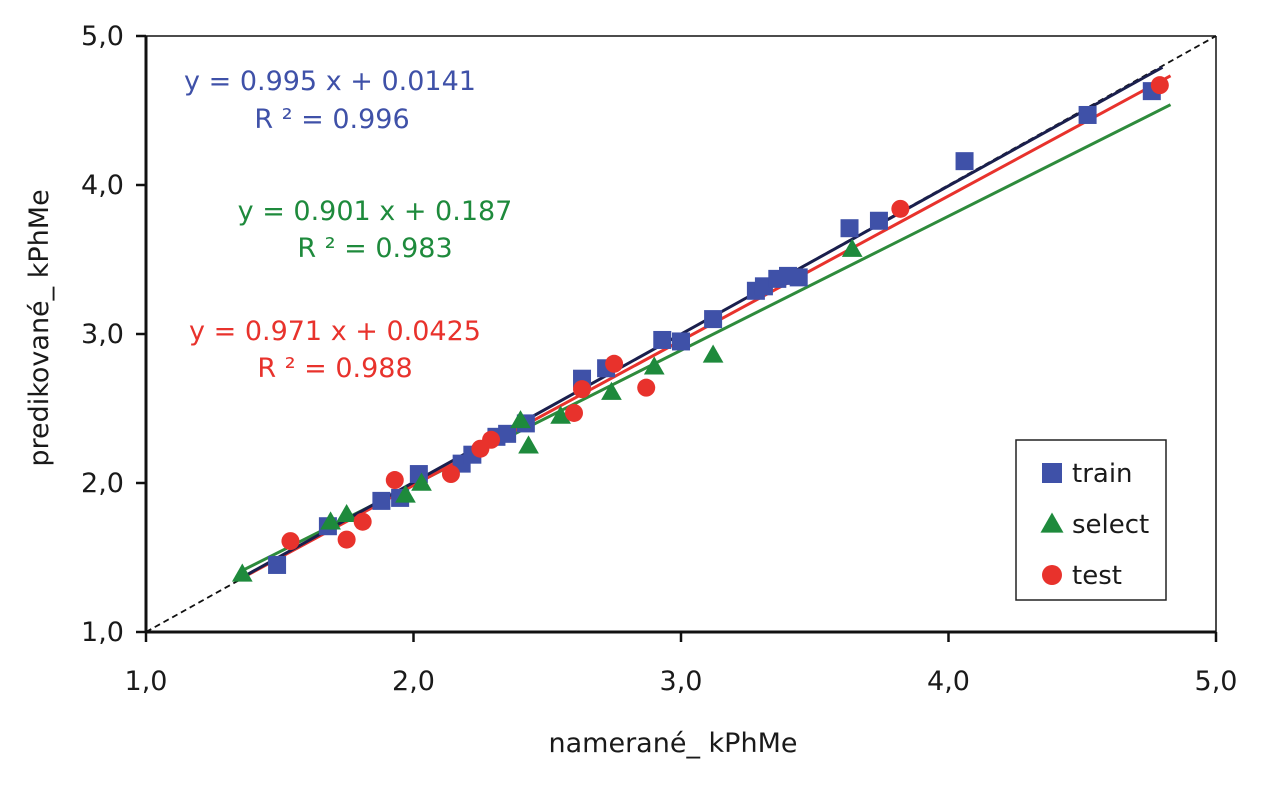 The height and width of the screenshot is (800, 1261). Describe the element at coordinates (374, 248) in the screenshot. I see `select-r2: R ² = 0.983` at that location.